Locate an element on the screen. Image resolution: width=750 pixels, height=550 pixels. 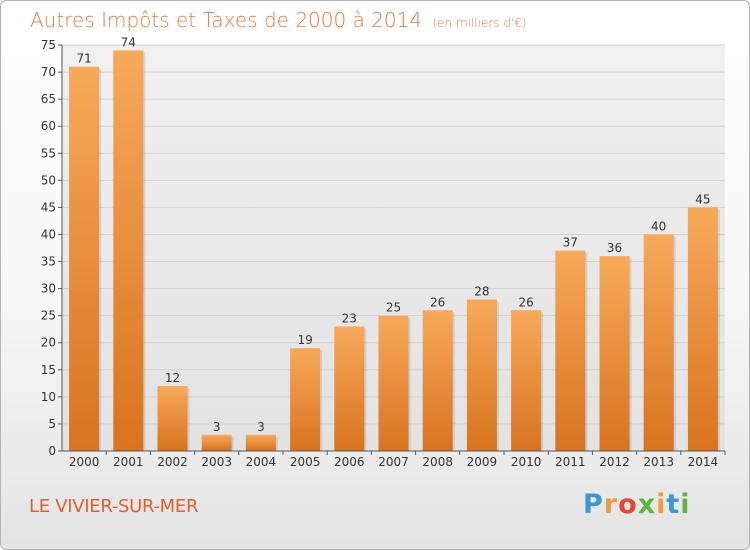
bar-value-label: 36 is located at coordinates (614, 248).